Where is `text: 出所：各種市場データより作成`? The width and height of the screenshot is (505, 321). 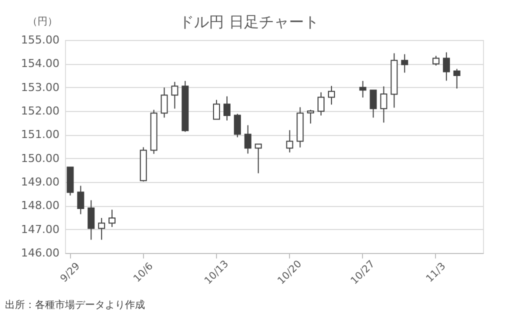
text: 出所：各種市場データより作成 is located at coordinates (75, 305).